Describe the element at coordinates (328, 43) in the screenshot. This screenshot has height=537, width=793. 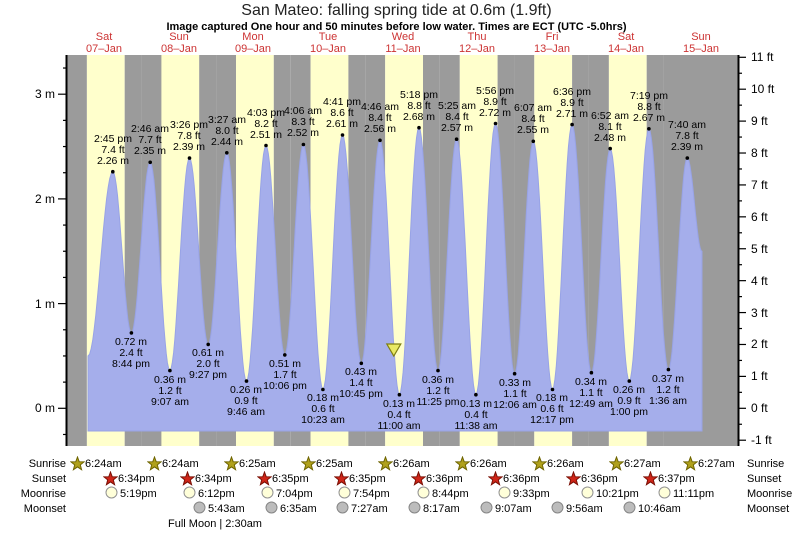
I see `day-header: Tue 10–Jan` at that location.